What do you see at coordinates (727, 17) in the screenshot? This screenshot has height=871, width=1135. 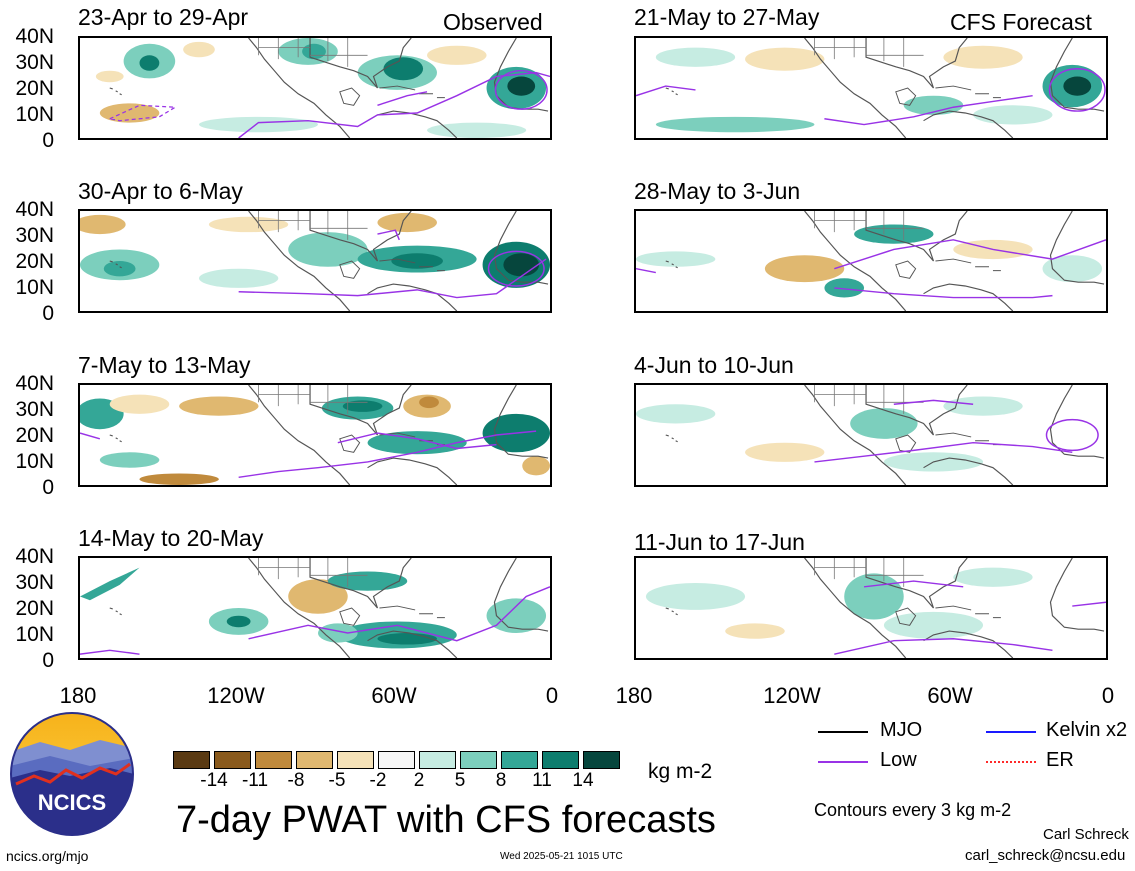 I see `panel-title-right-1: 21-May to 27-May` at bounding box center [727, 17].